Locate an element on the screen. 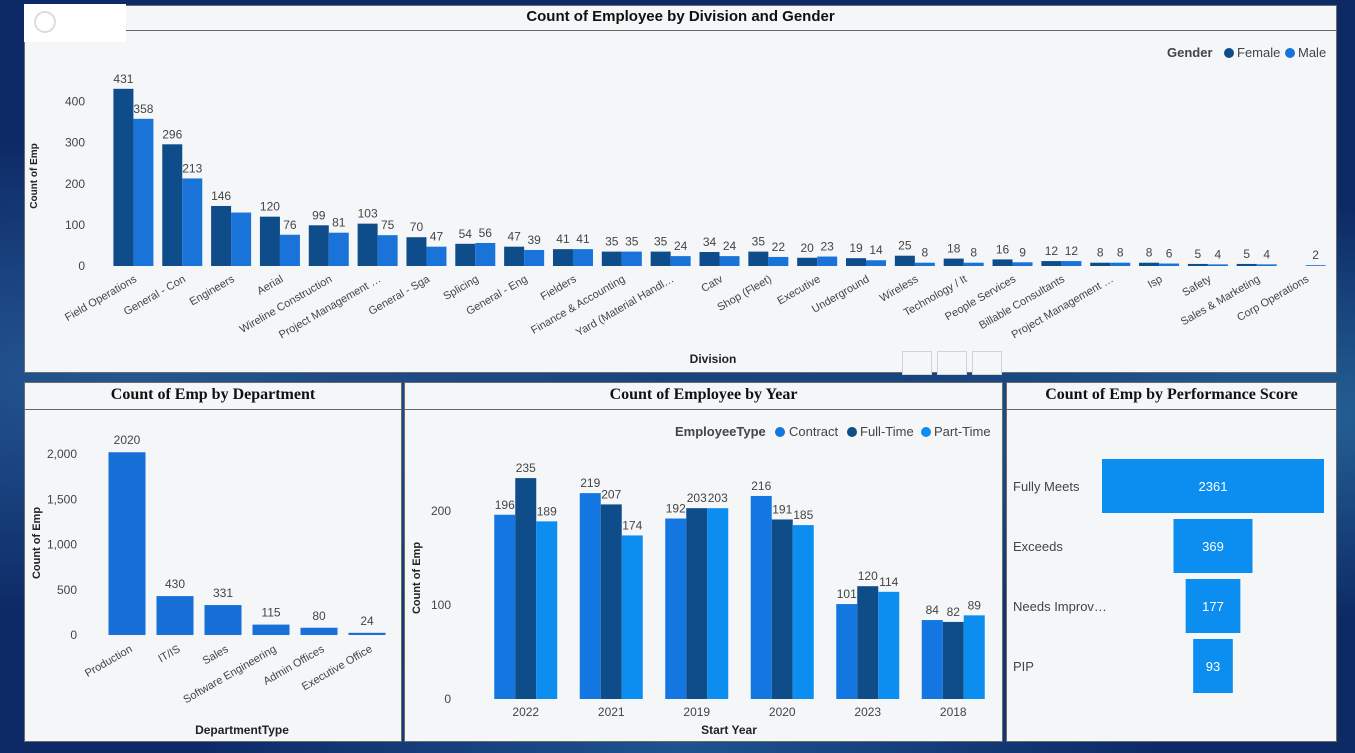 Image resolution: width=1355 pixels, height=753 pixels. data-label: 18 is located at coordinates (954, 249).